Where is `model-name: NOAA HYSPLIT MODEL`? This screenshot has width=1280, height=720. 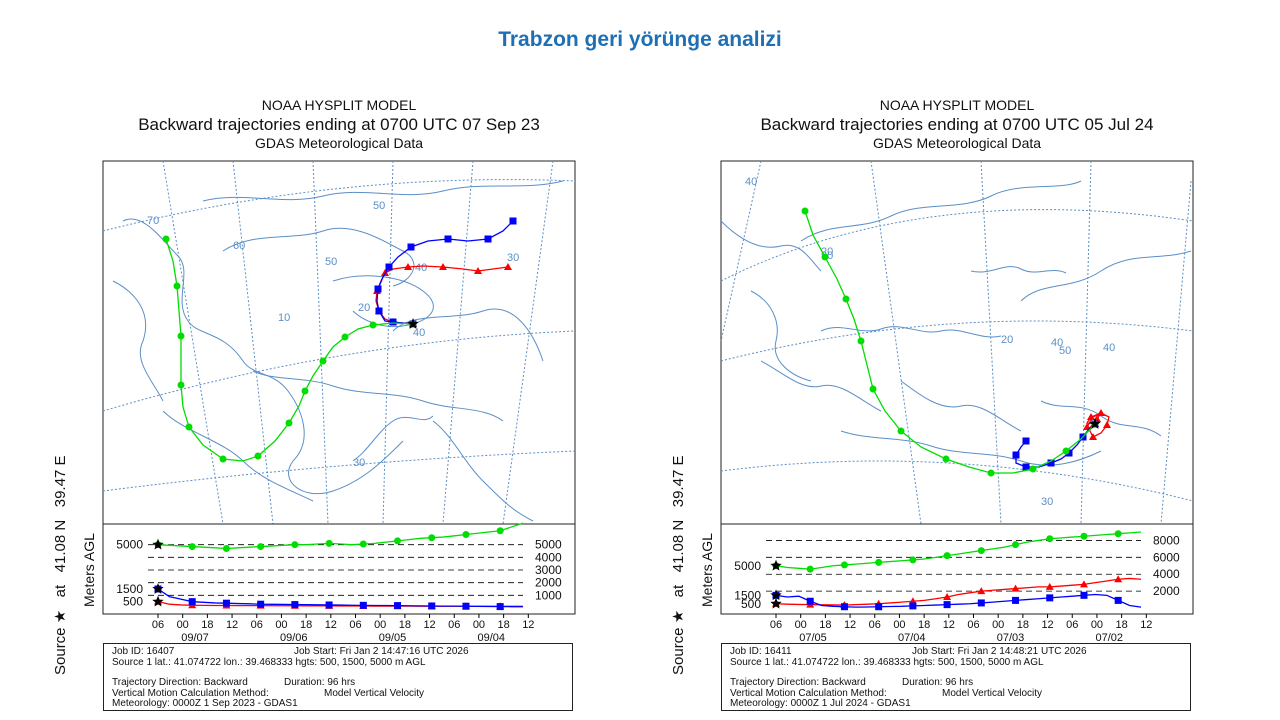 model-name: NOAA HYSPLIT MODEL is located at coordinates (339, 105).